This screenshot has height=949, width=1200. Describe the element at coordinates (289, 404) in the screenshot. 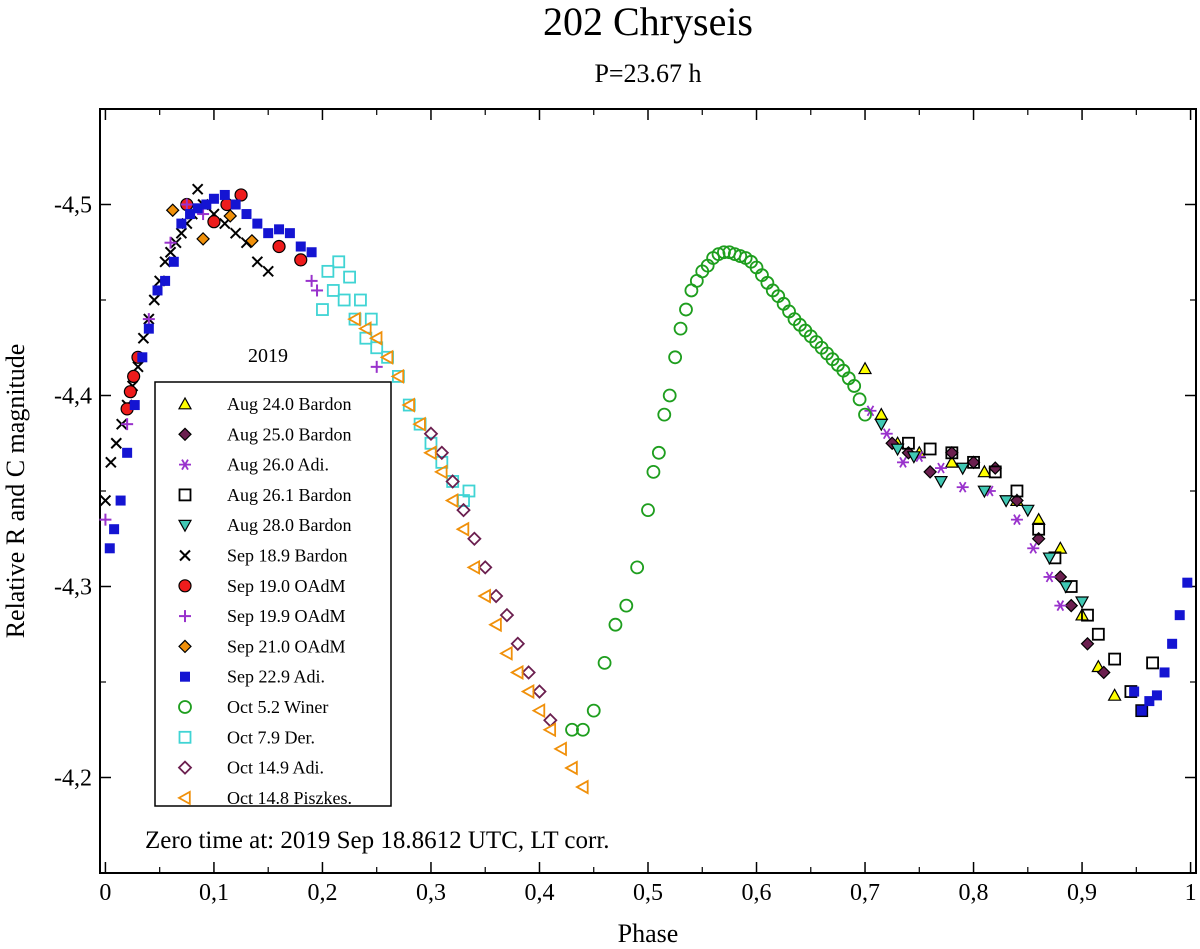

I see `legend-label: Aug 24.0 Bardon` at that location.